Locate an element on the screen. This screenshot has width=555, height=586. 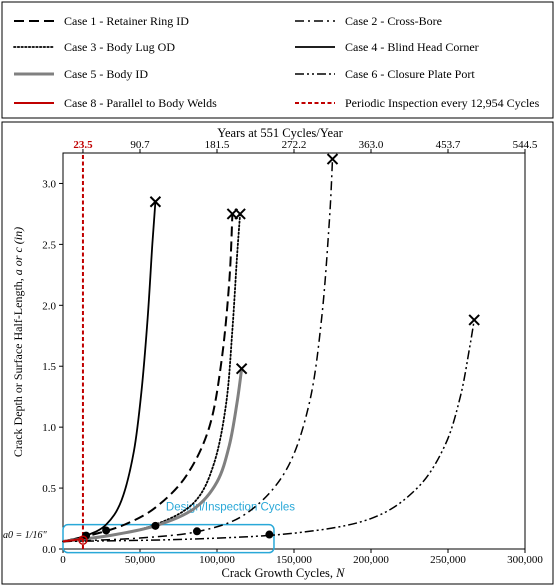
x-tick-label: 200,000 is located at coordinates (371, 560).